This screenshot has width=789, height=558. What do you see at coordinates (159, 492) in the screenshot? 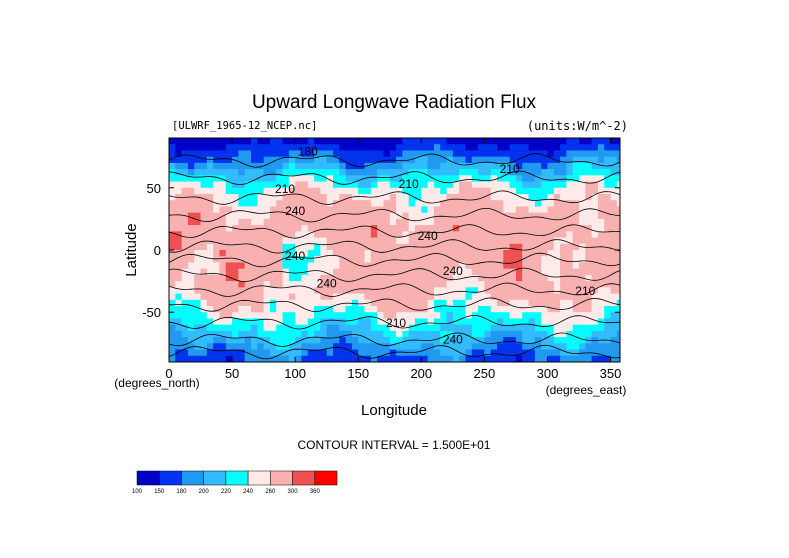
I see `colorbar-level-label: 150` at bounding box center [159, 492].